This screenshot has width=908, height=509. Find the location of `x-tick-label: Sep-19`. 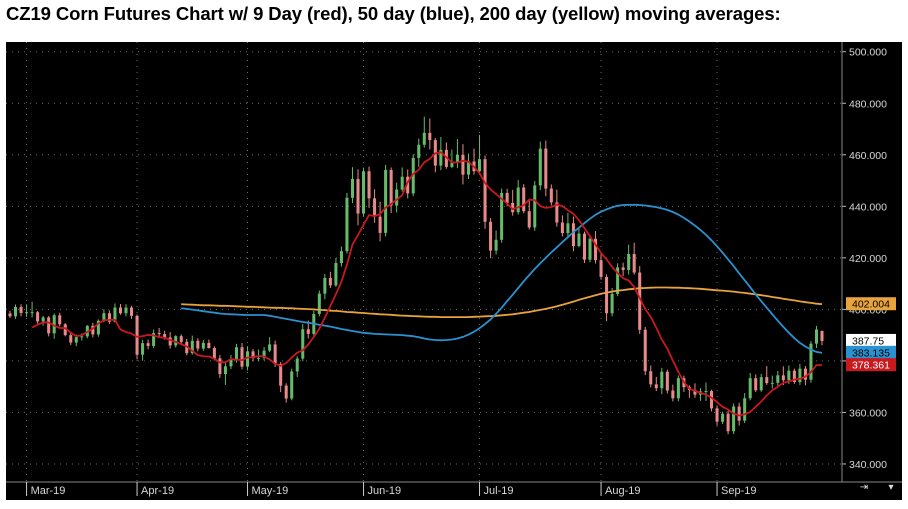

x-tick-label: Sep-19 is located at coordinates (738, 491).